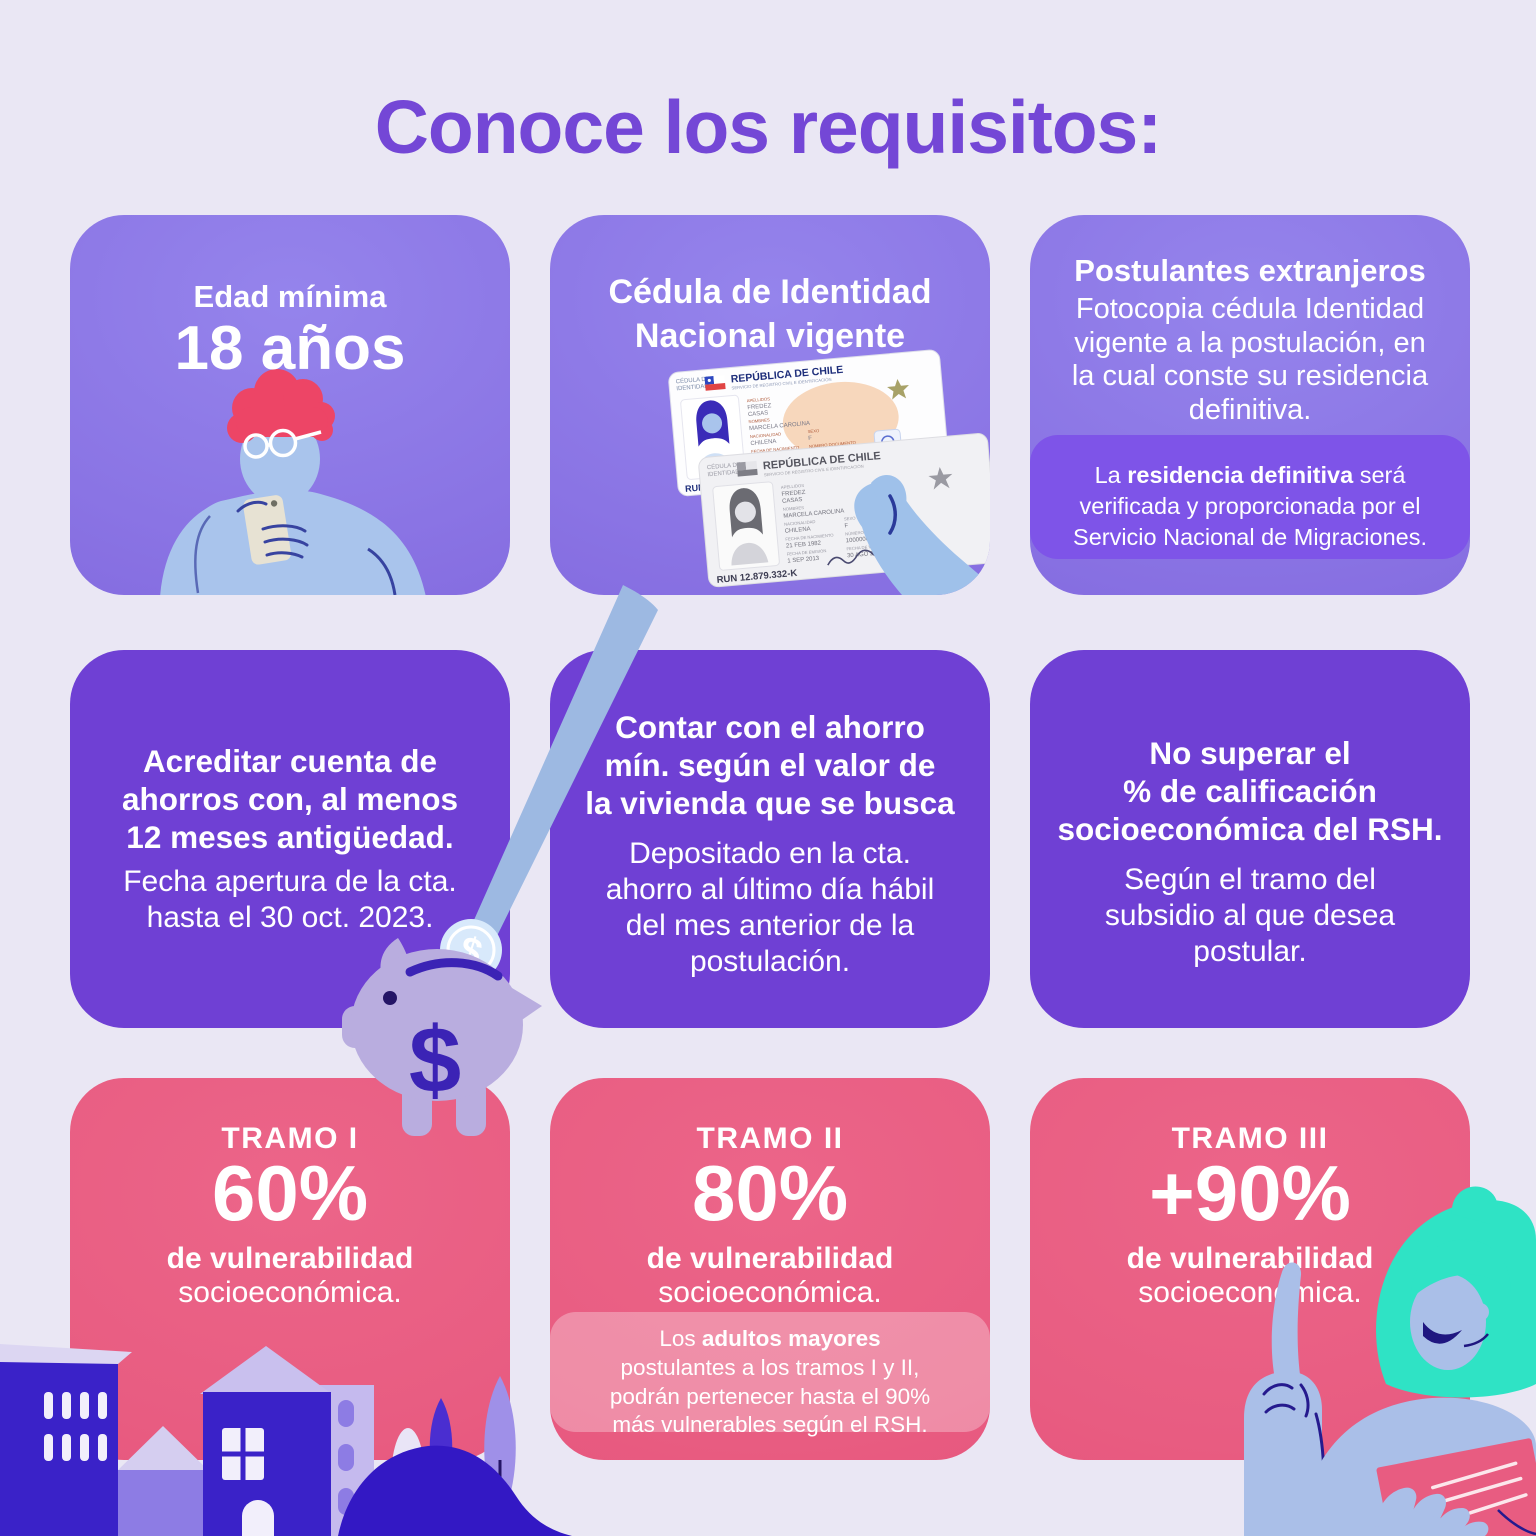  I want to click on tramo1-pct: 60%, so click(290, 1193).